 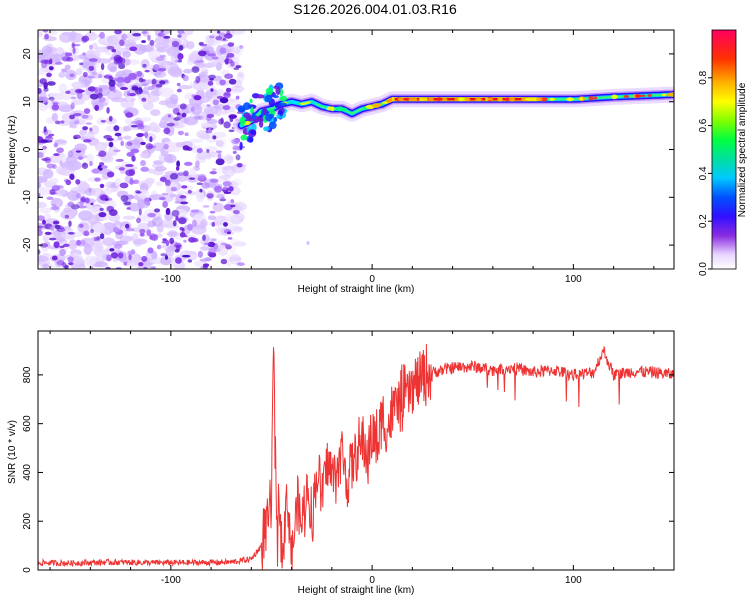 I want to click on noise-speck, so click(x=308, y=243).